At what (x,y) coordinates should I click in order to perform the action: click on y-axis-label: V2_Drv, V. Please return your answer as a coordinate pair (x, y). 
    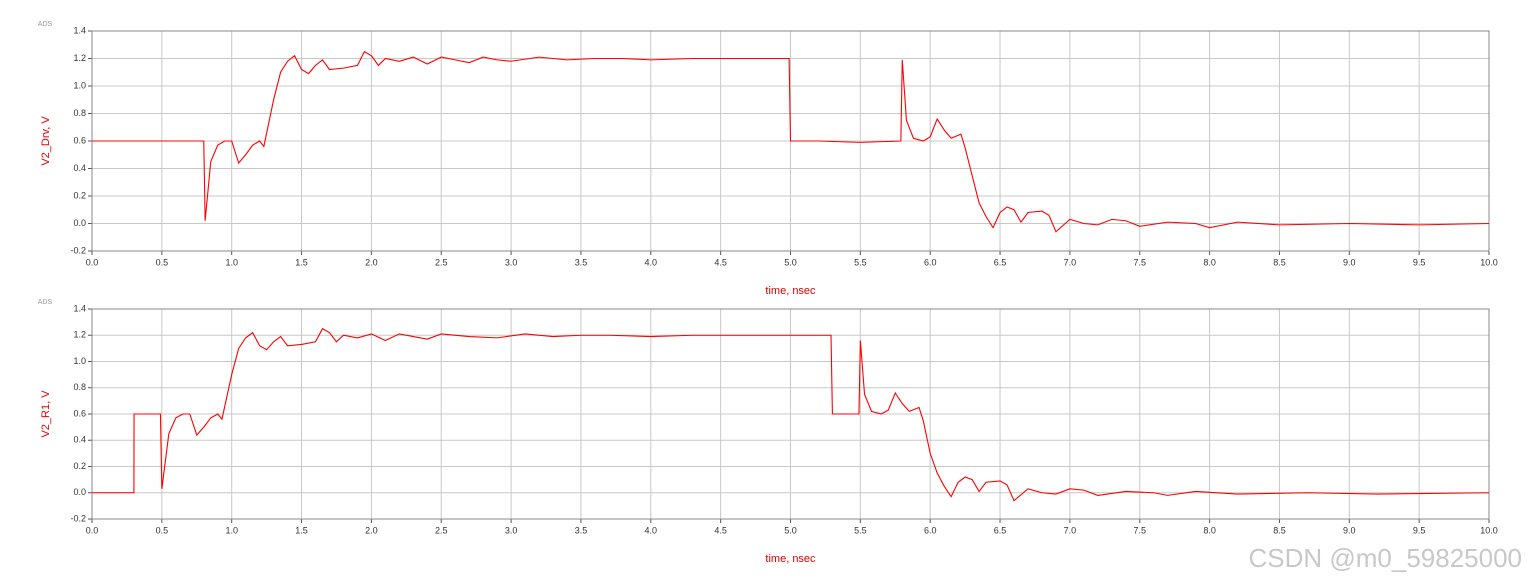
    Looking at the image, I should click on (46, 141).